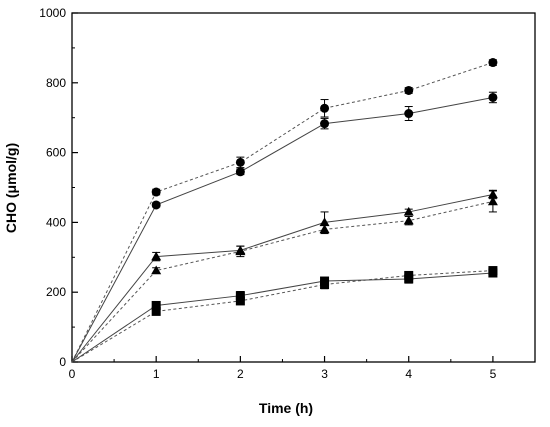  What do you see at coordinates (11, 188) in the screenshot?
I see `y-axis-title: CHO (μmol/g)` at bounding box center [11, 188].